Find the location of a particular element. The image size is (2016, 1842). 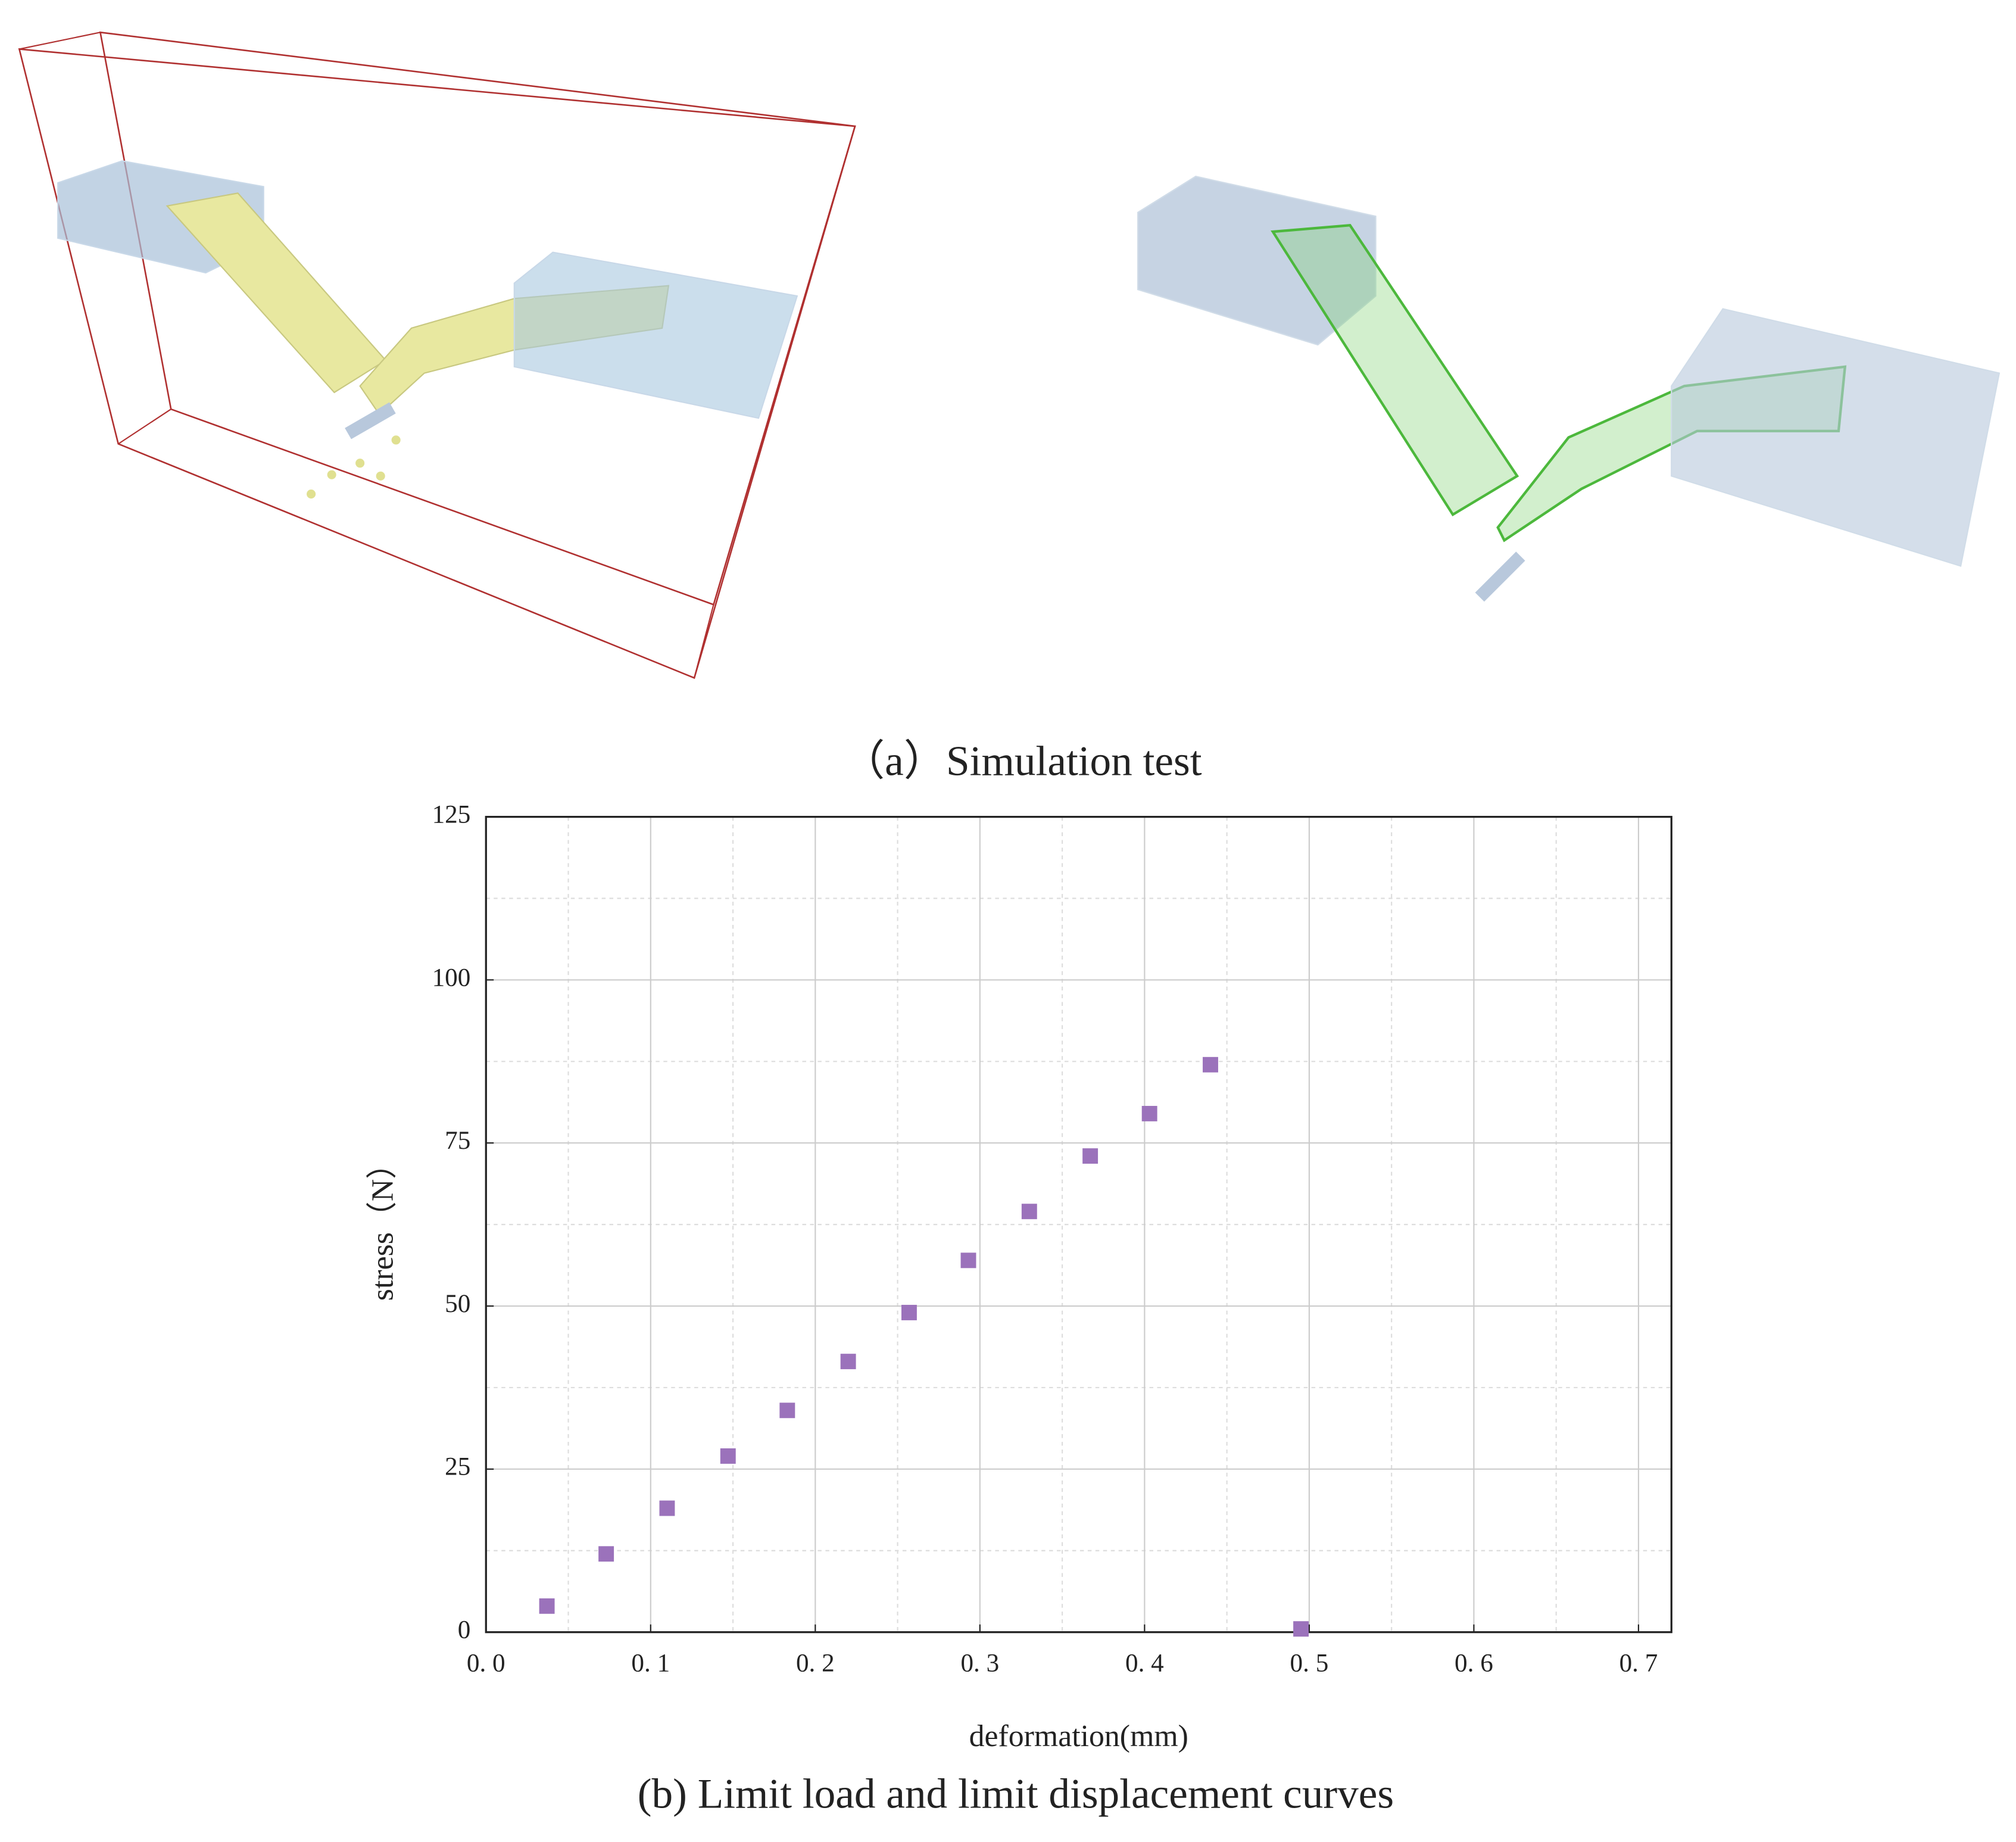

y-tick-label: 75 is located at coordinates (457, 1141).